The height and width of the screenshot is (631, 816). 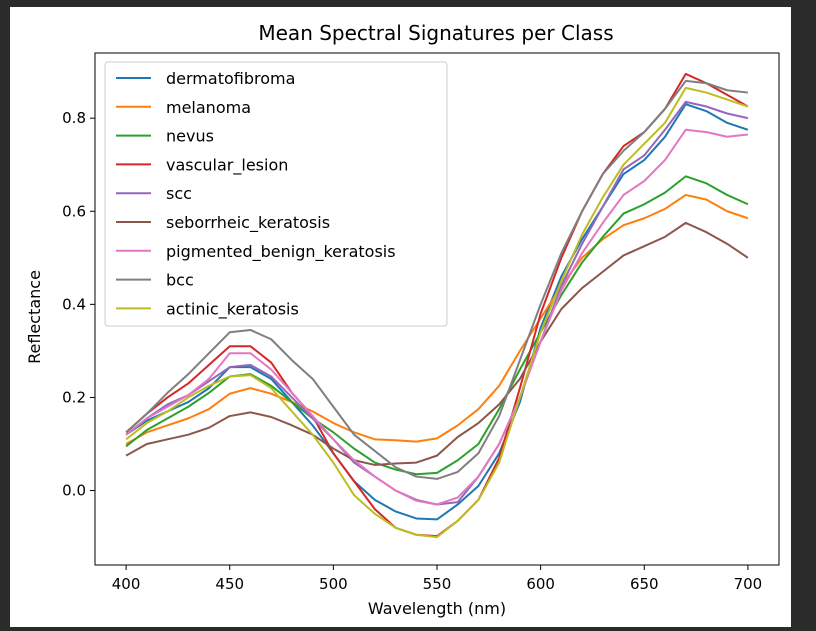 I want to click on chart-title: Mean Spectral Signatures per Class, so click(x=435, y=33).